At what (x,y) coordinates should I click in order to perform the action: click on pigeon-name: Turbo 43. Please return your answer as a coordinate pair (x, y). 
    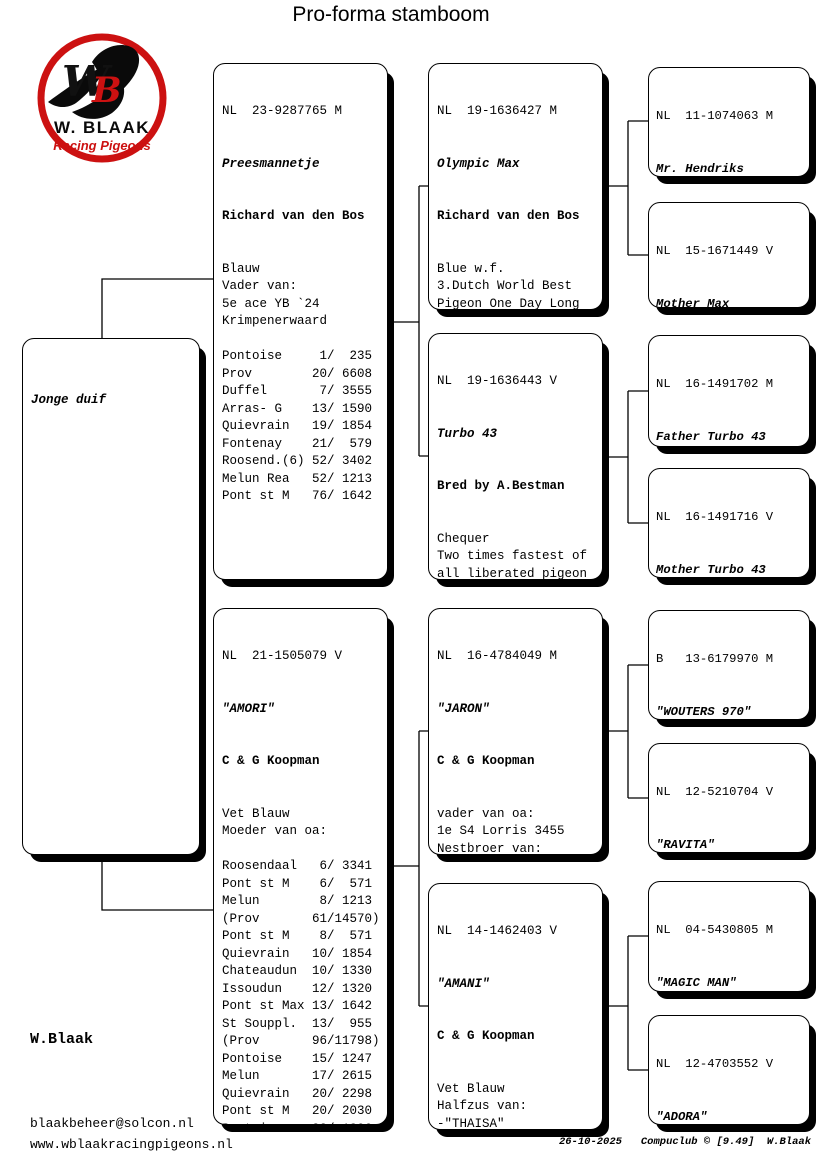
    Looking at the image, I should click on (467, 433).